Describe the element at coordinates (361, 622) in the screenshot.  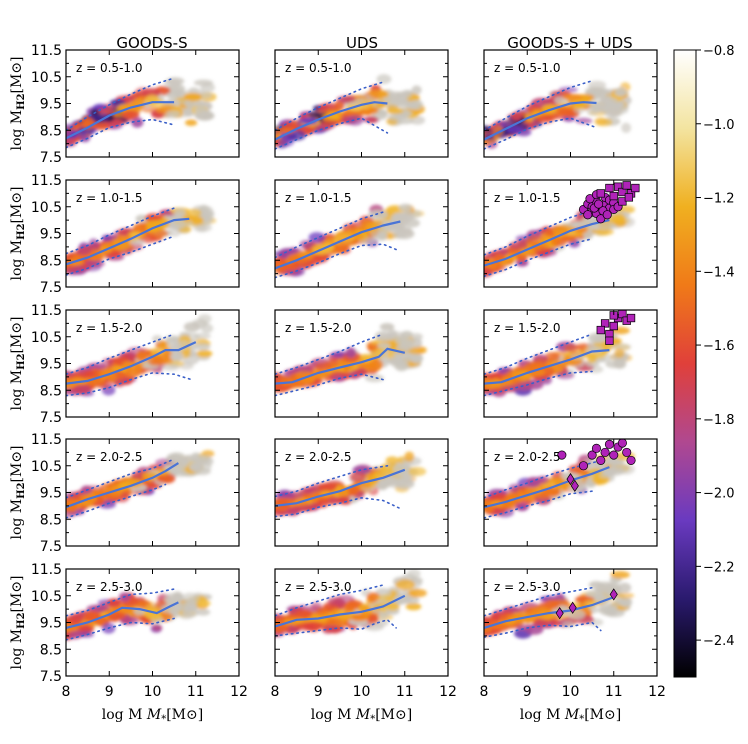
I see `panel-r4-c1: z = 2.5-3.0` at that location.